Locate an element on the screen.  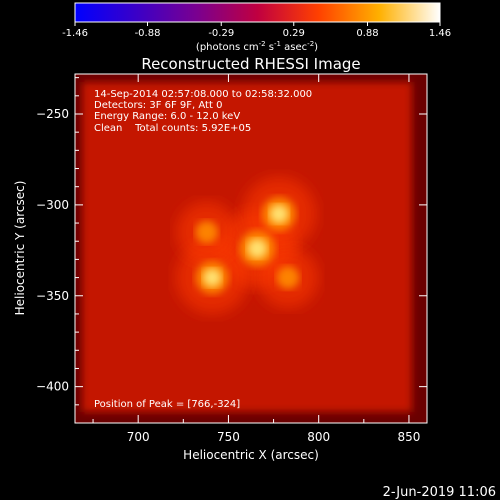
chart-title: Reconstructed RHESSI Image is located at coordinates (250, 64).